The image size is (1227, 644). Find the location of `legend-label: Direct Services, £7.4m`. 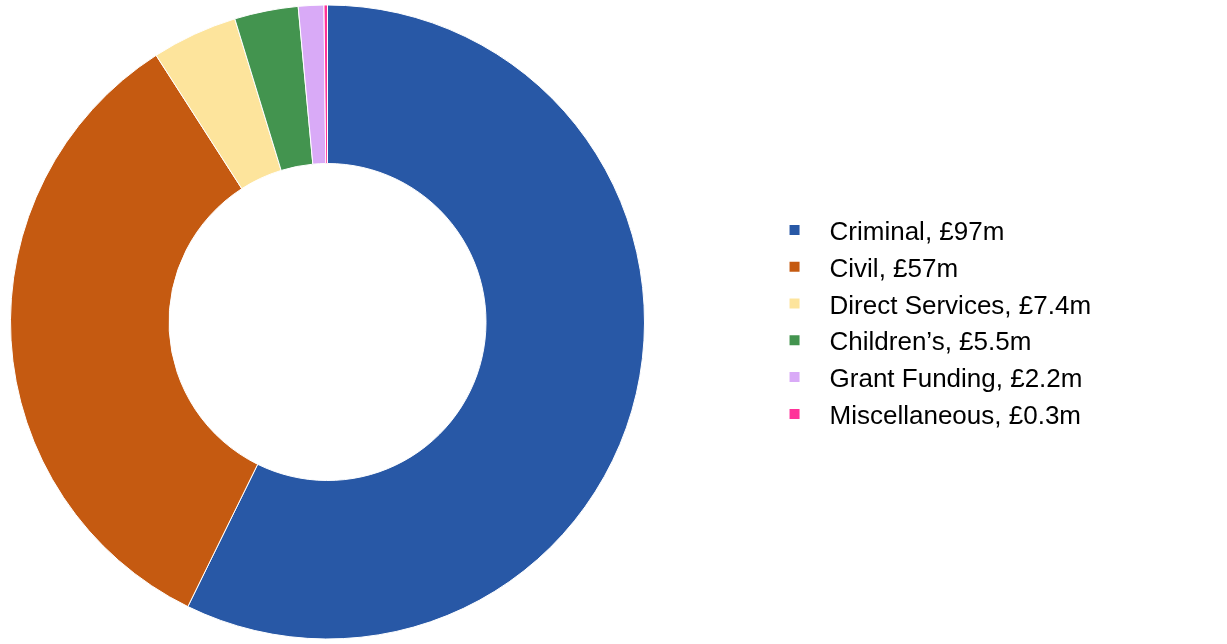

legend-label: Direct Services, £7.4m is located at coordinates (960, 304).